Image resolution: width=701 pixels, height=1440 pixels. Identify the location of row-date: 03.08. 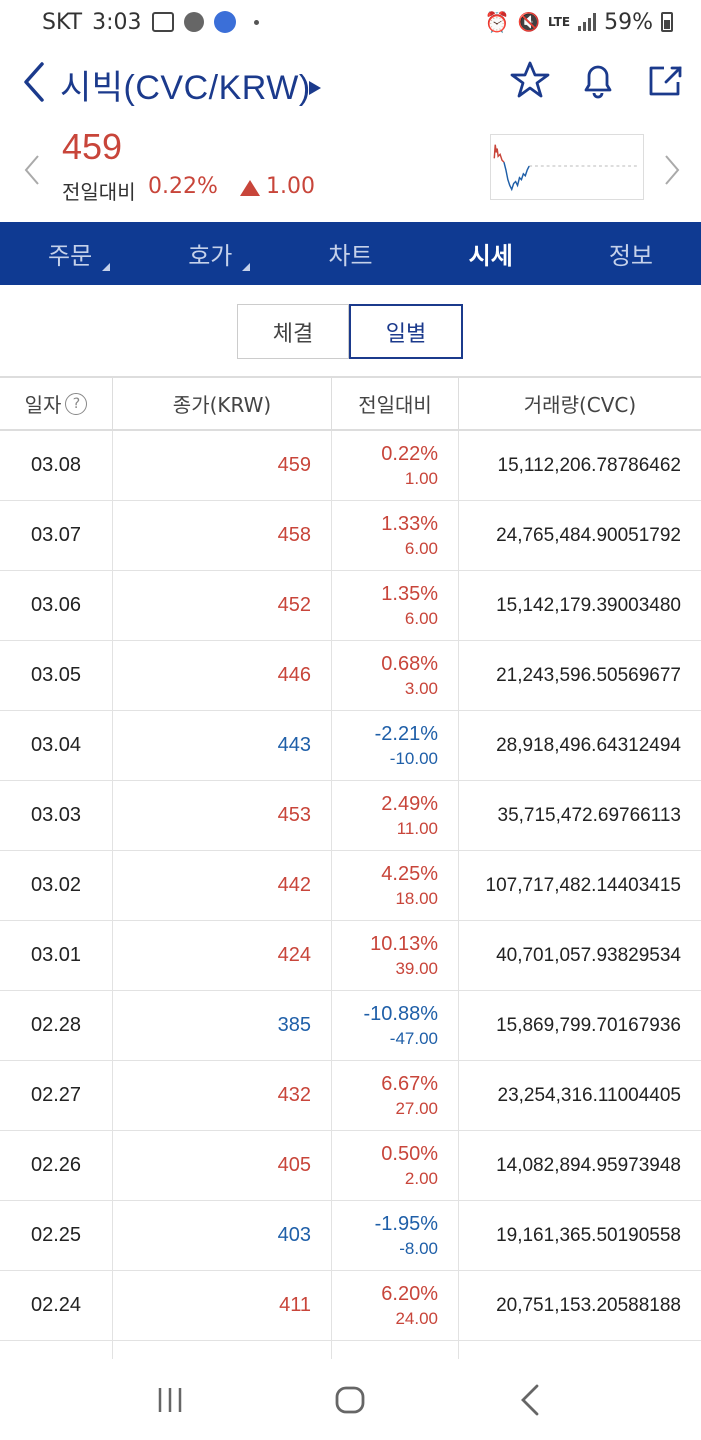
(56, 465).